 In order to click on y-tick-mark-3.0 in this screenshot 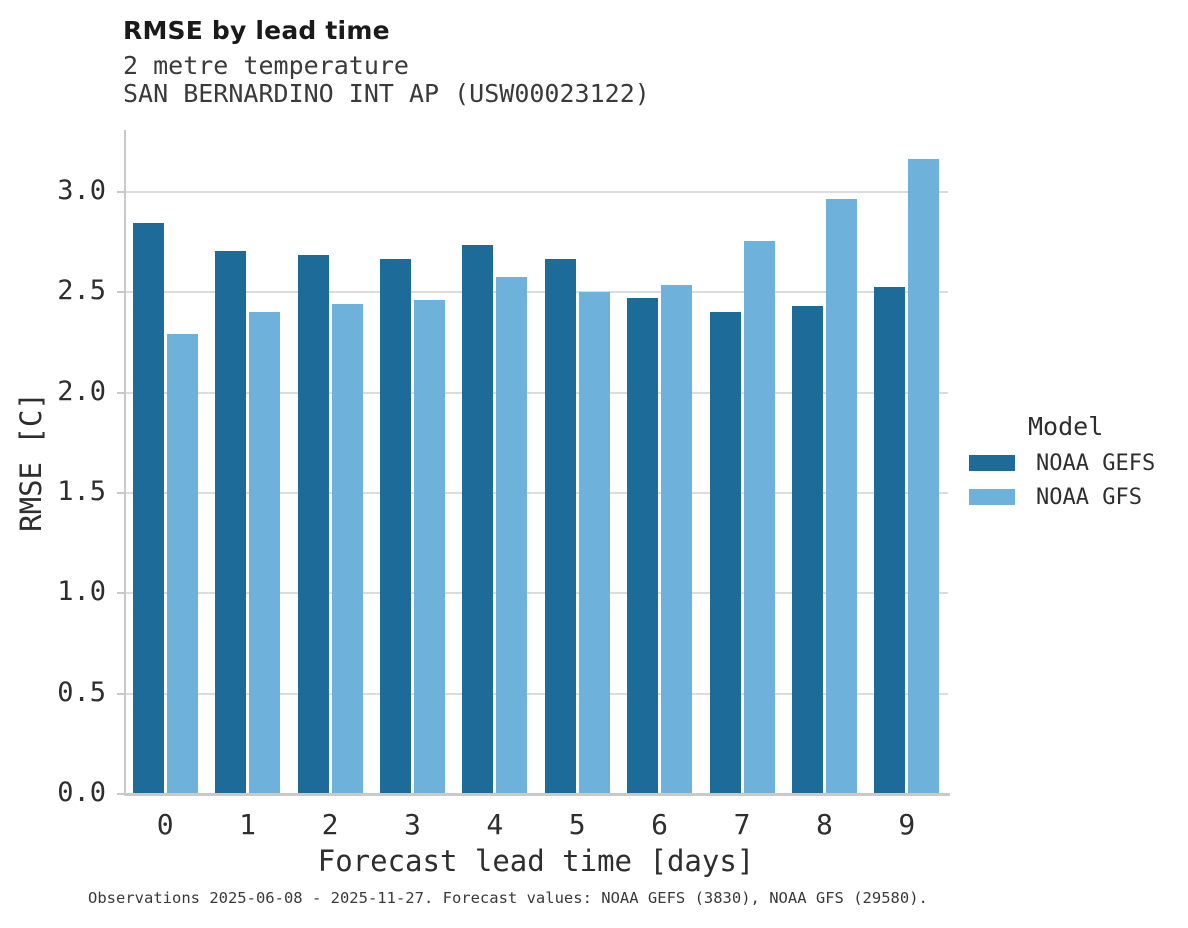, I will do `click(120, 192)`.